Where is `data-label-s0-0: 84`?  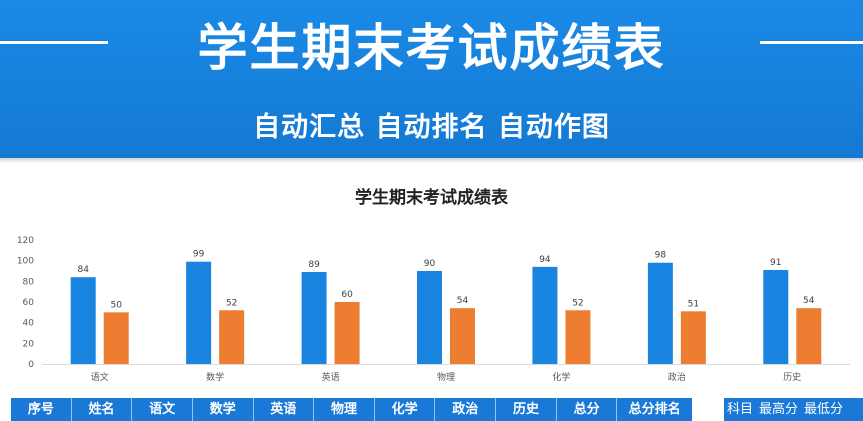 data-label-s0-0: 84 is located at coordinates (83, 270).